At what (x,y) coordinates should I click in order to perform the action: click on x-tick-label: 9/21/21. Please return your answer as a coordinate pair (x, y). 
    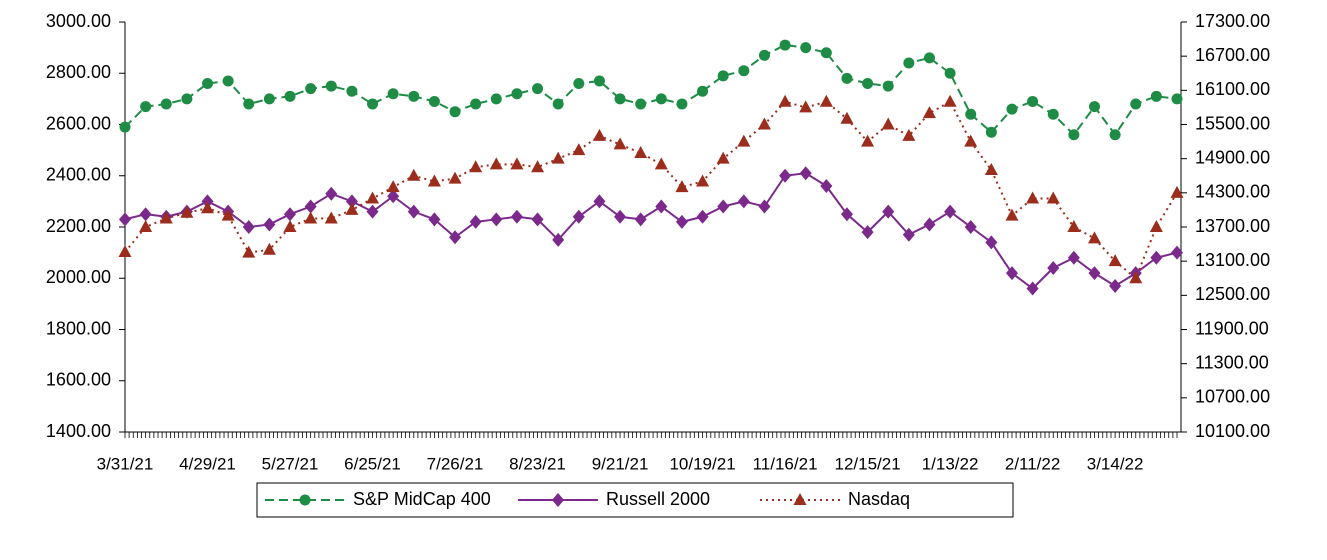
    Looking at the image, I should click on (620, 463).